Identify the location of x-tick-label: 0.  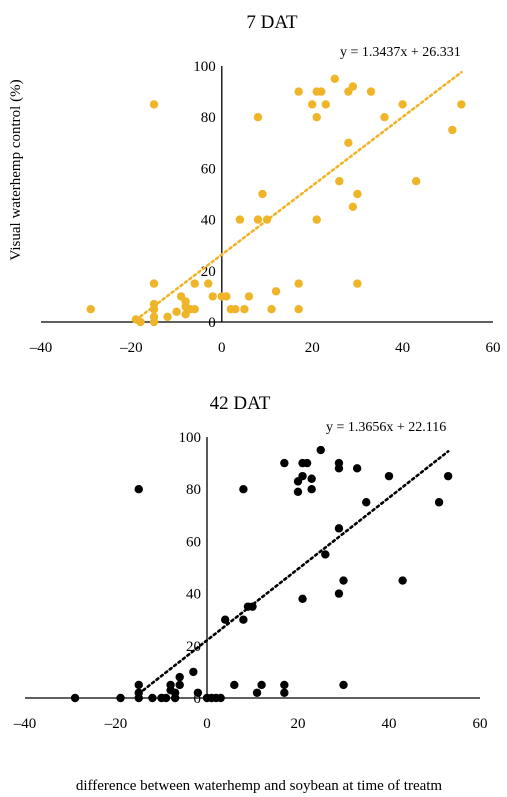
(222, 348).